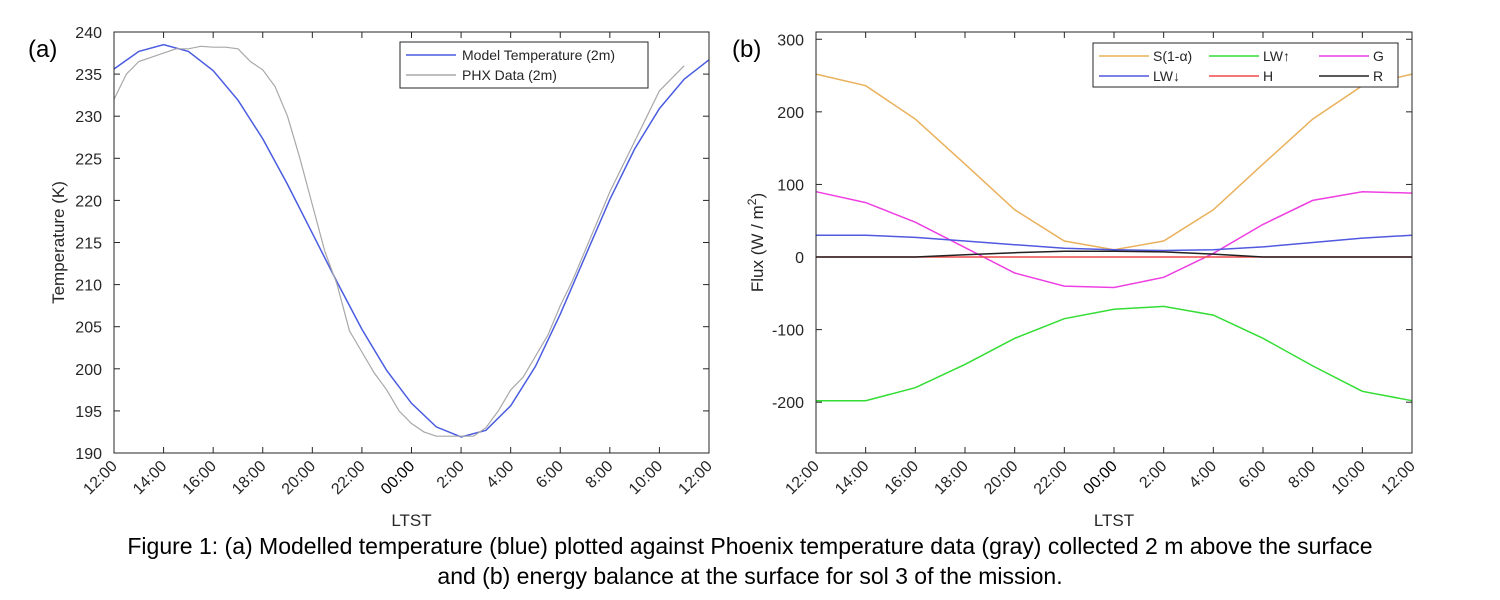  I want to click on y-tick-label: 240, so click(88, 33).